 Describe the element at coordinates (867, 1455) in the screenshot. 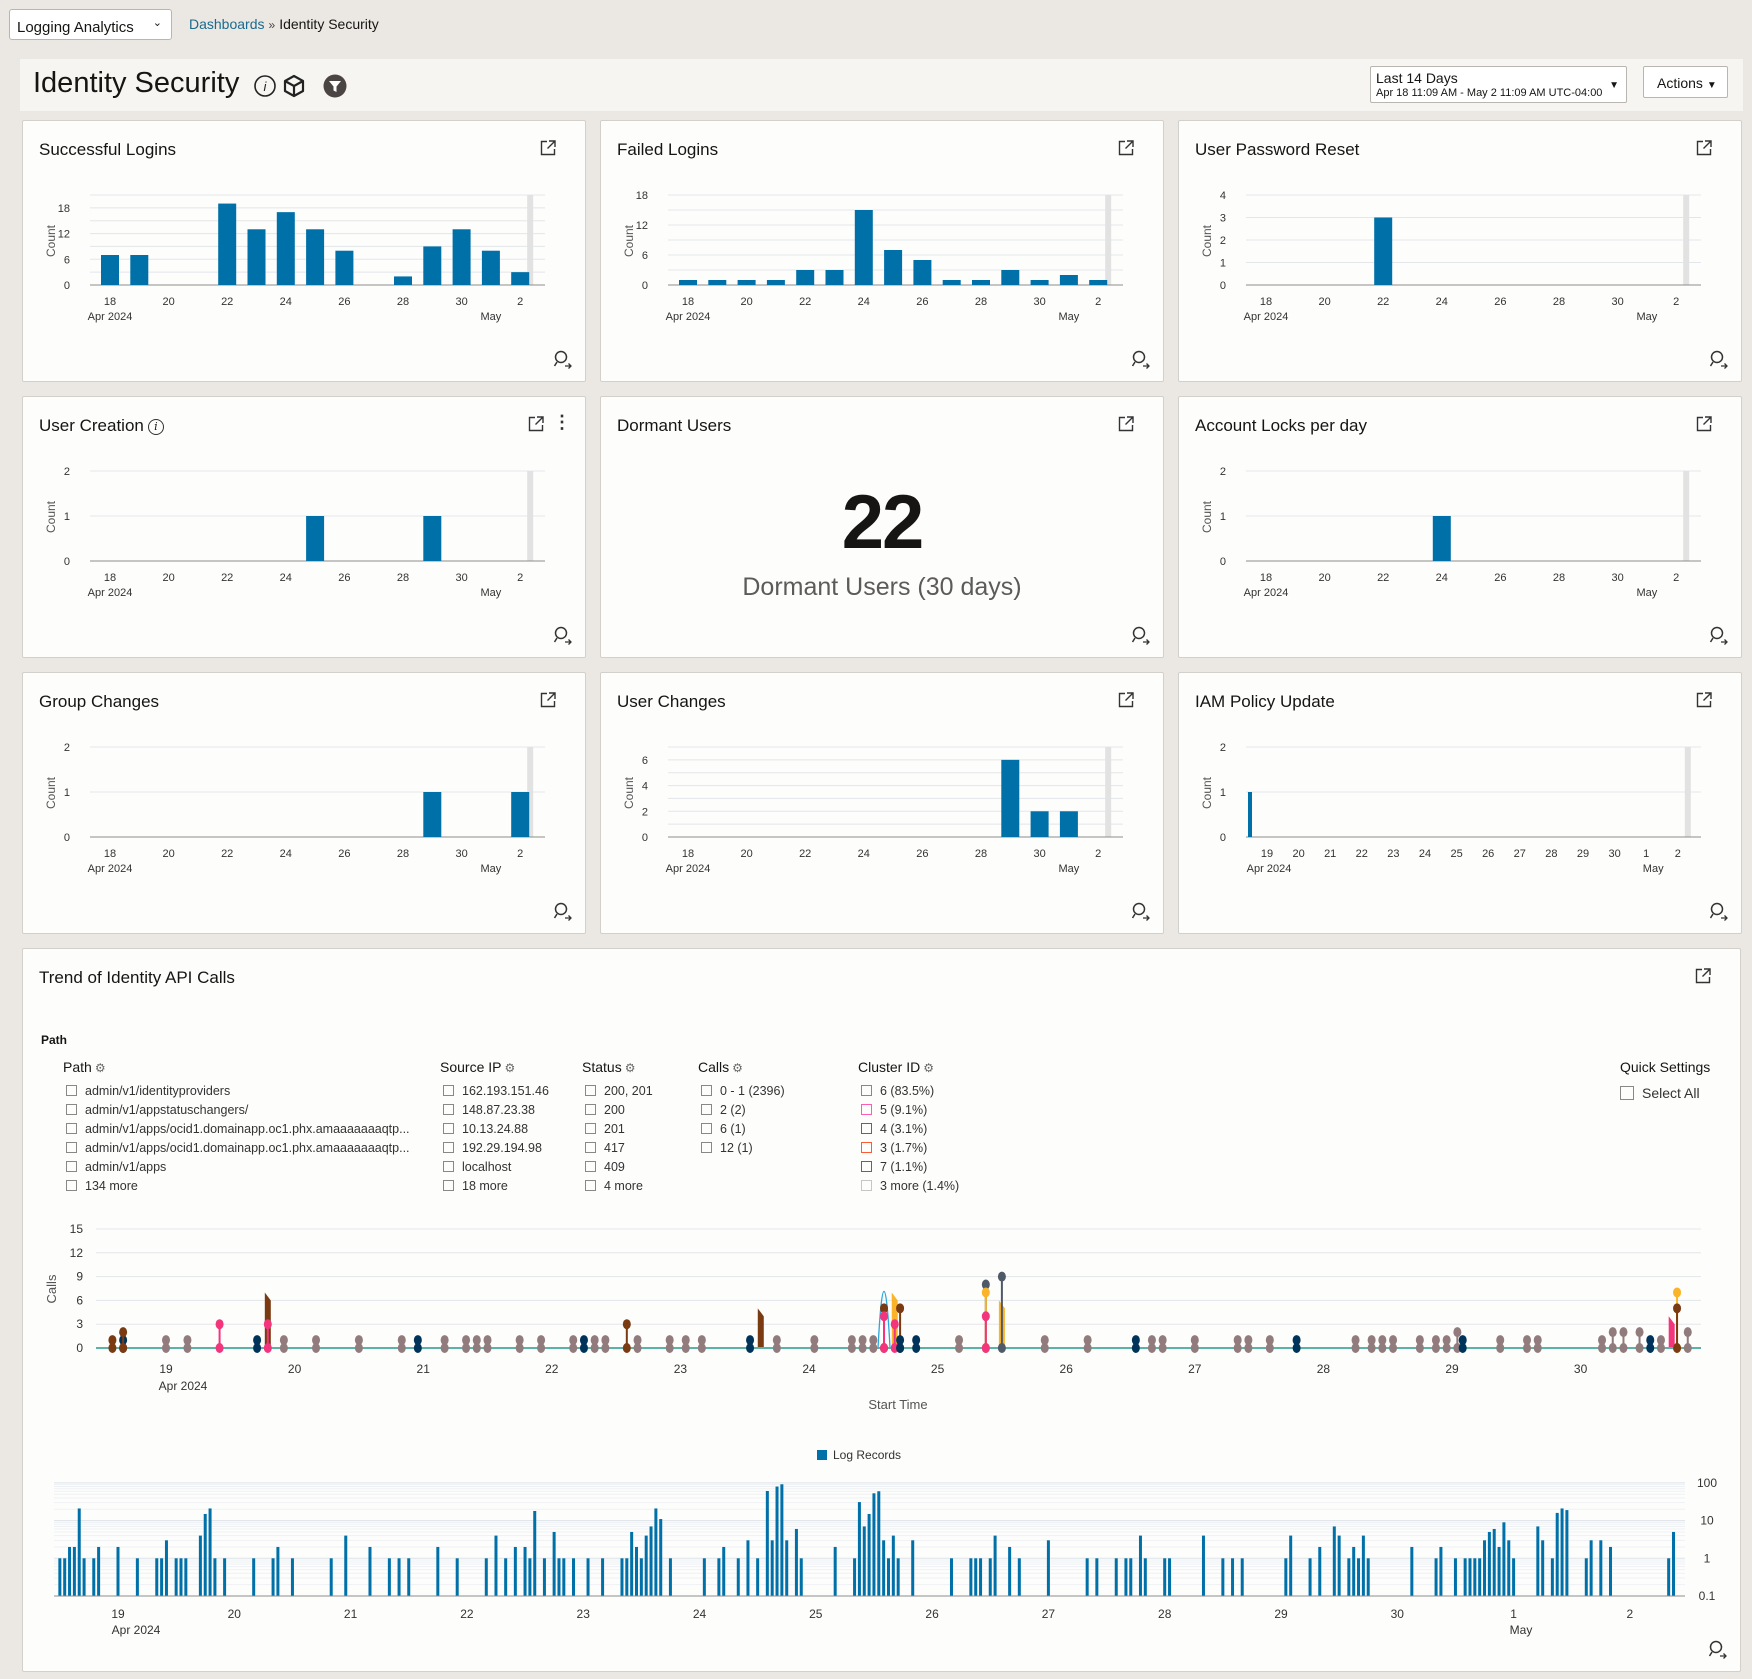

I see `legend-label: Log Records` at that location.